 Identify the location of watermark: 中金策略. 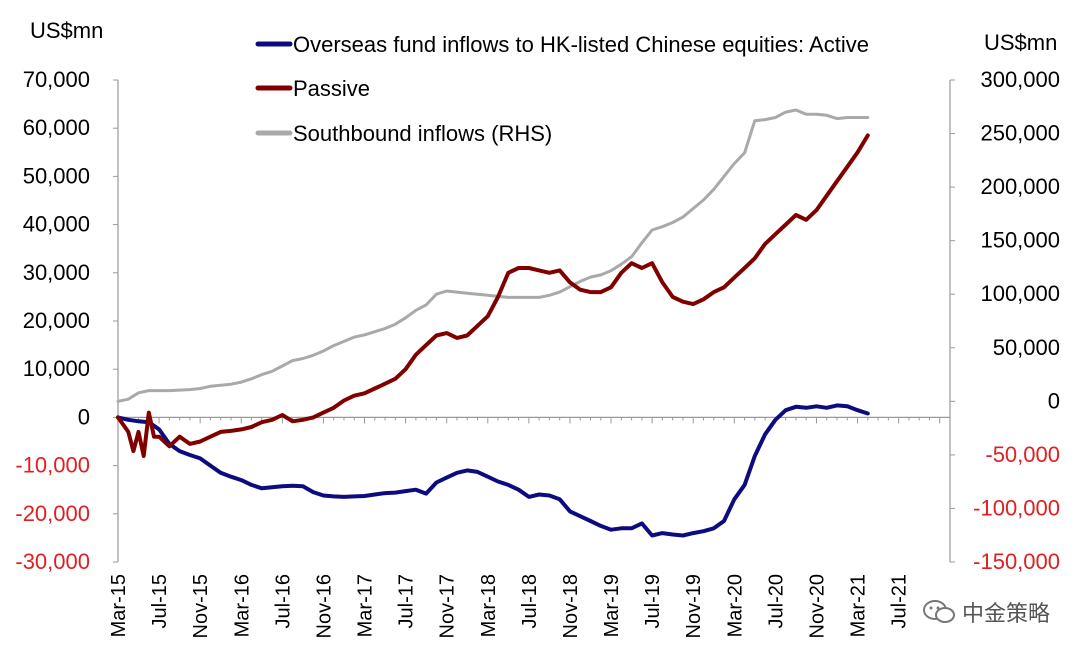
(986, 612).